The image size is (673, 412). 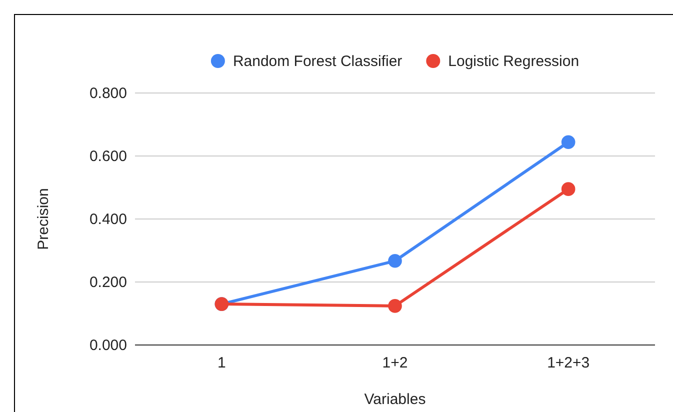 I want to click on y-tick-label: 0.000, so click(x=108, y=345).